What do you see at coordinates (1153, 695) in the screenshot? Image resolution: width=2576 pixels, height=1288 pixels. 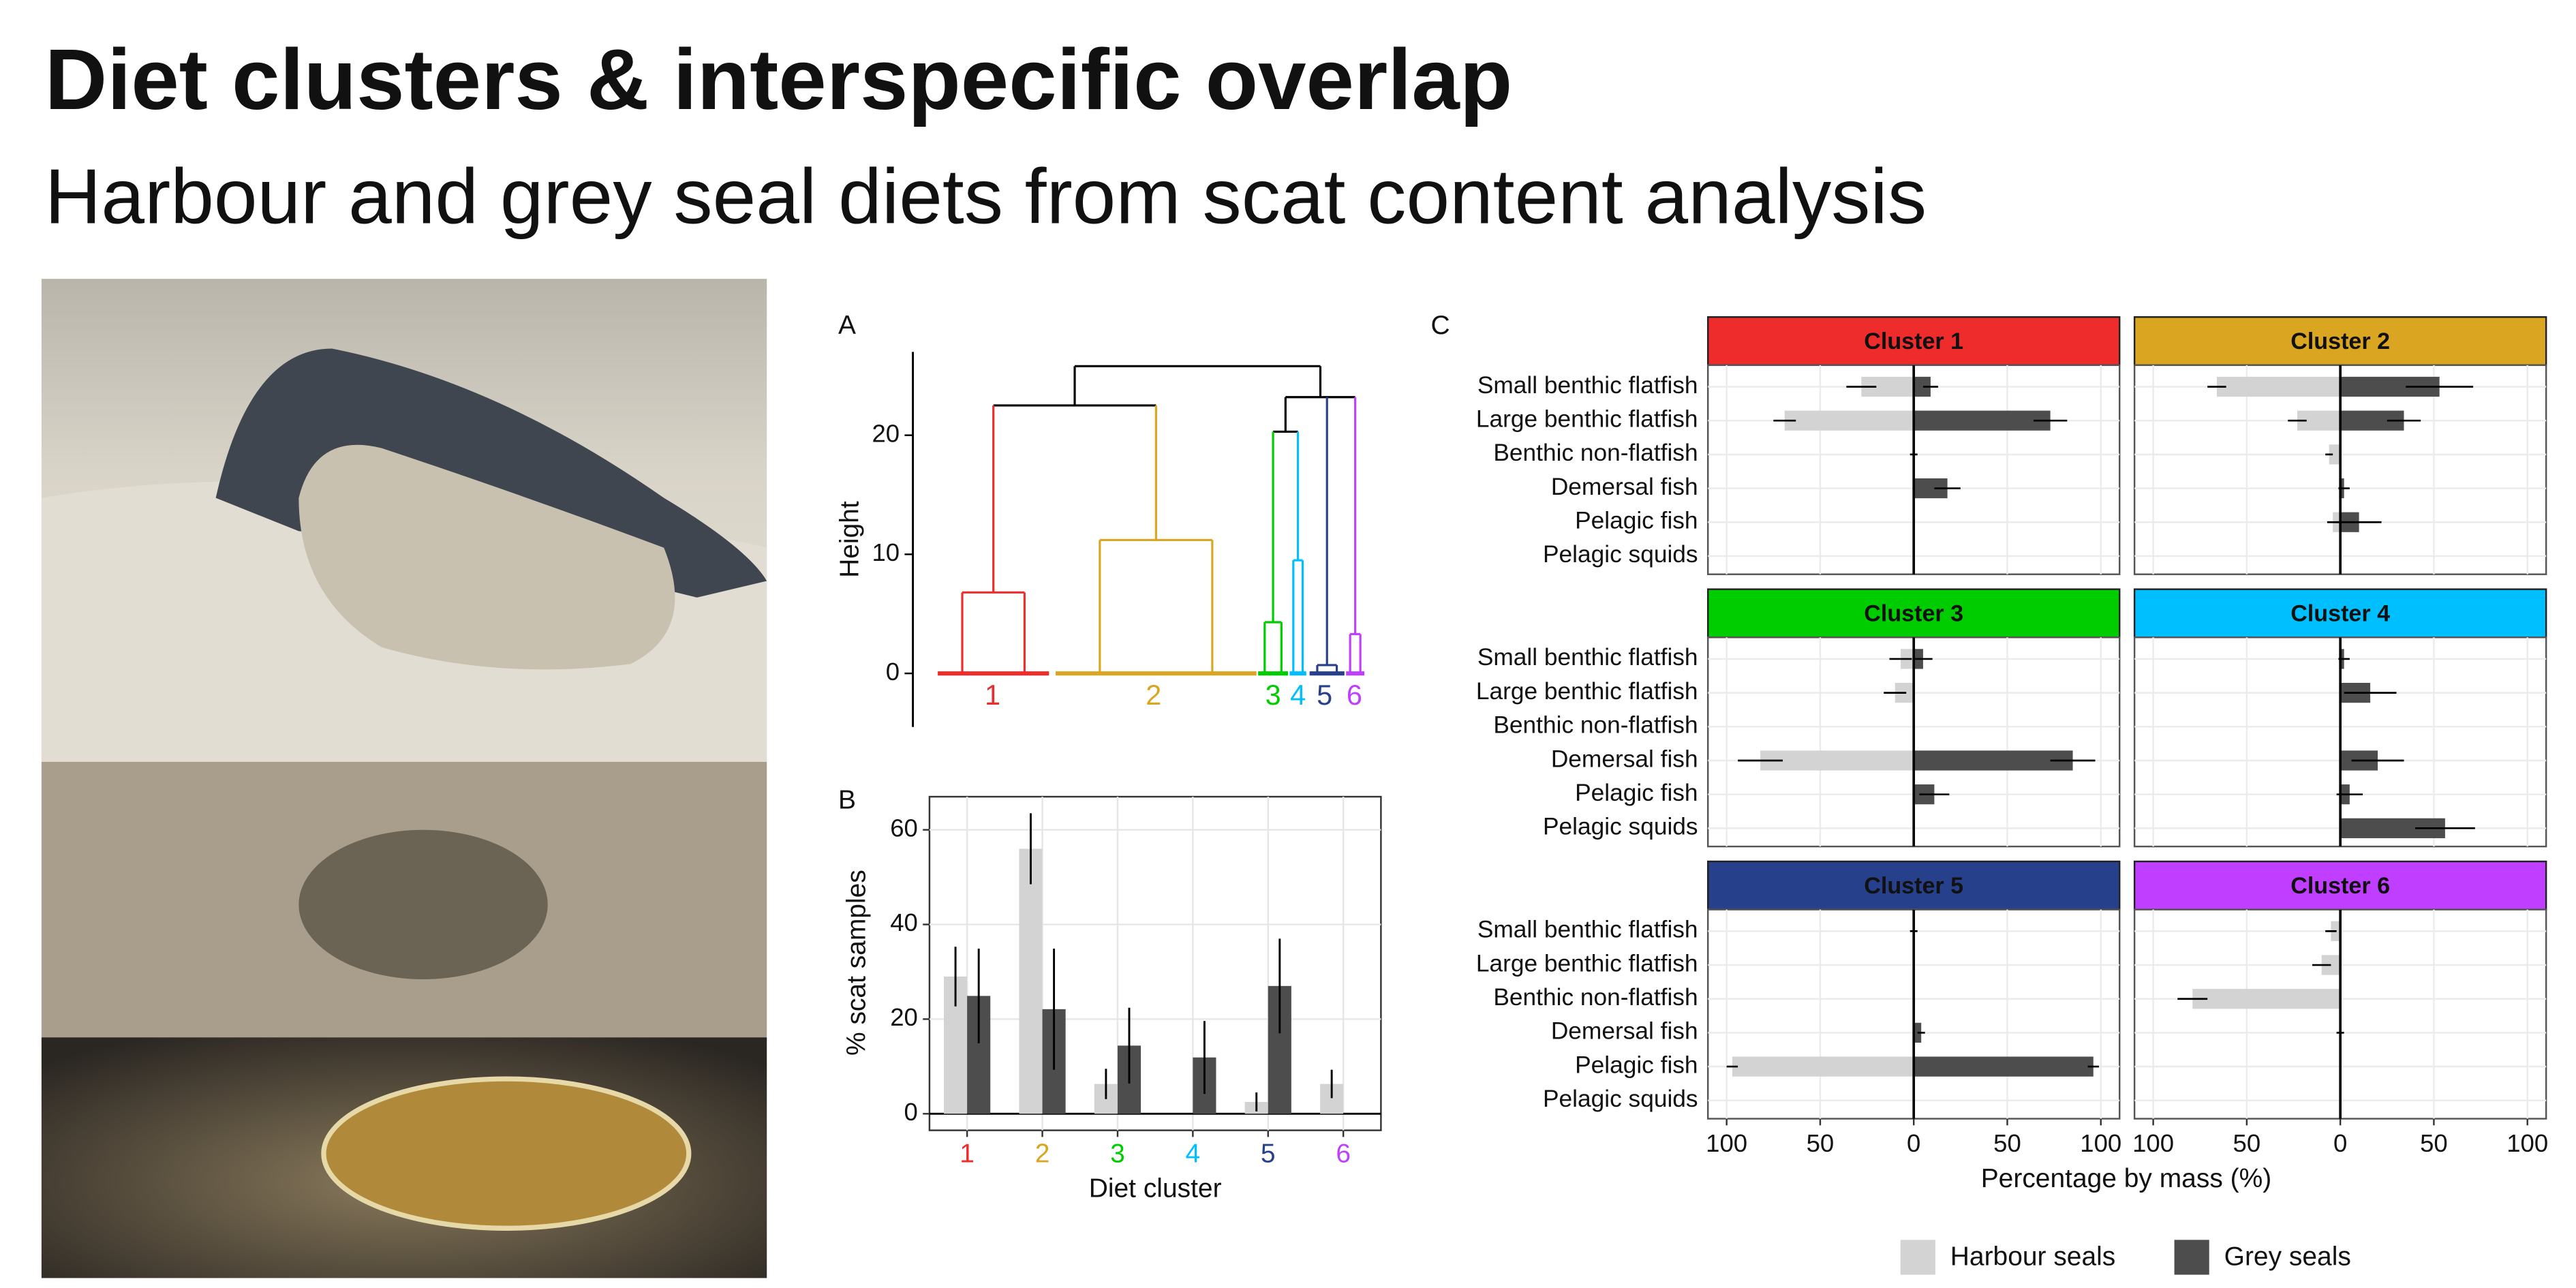 I see `cluster-label: 2` at bounding box center [1153, 695].